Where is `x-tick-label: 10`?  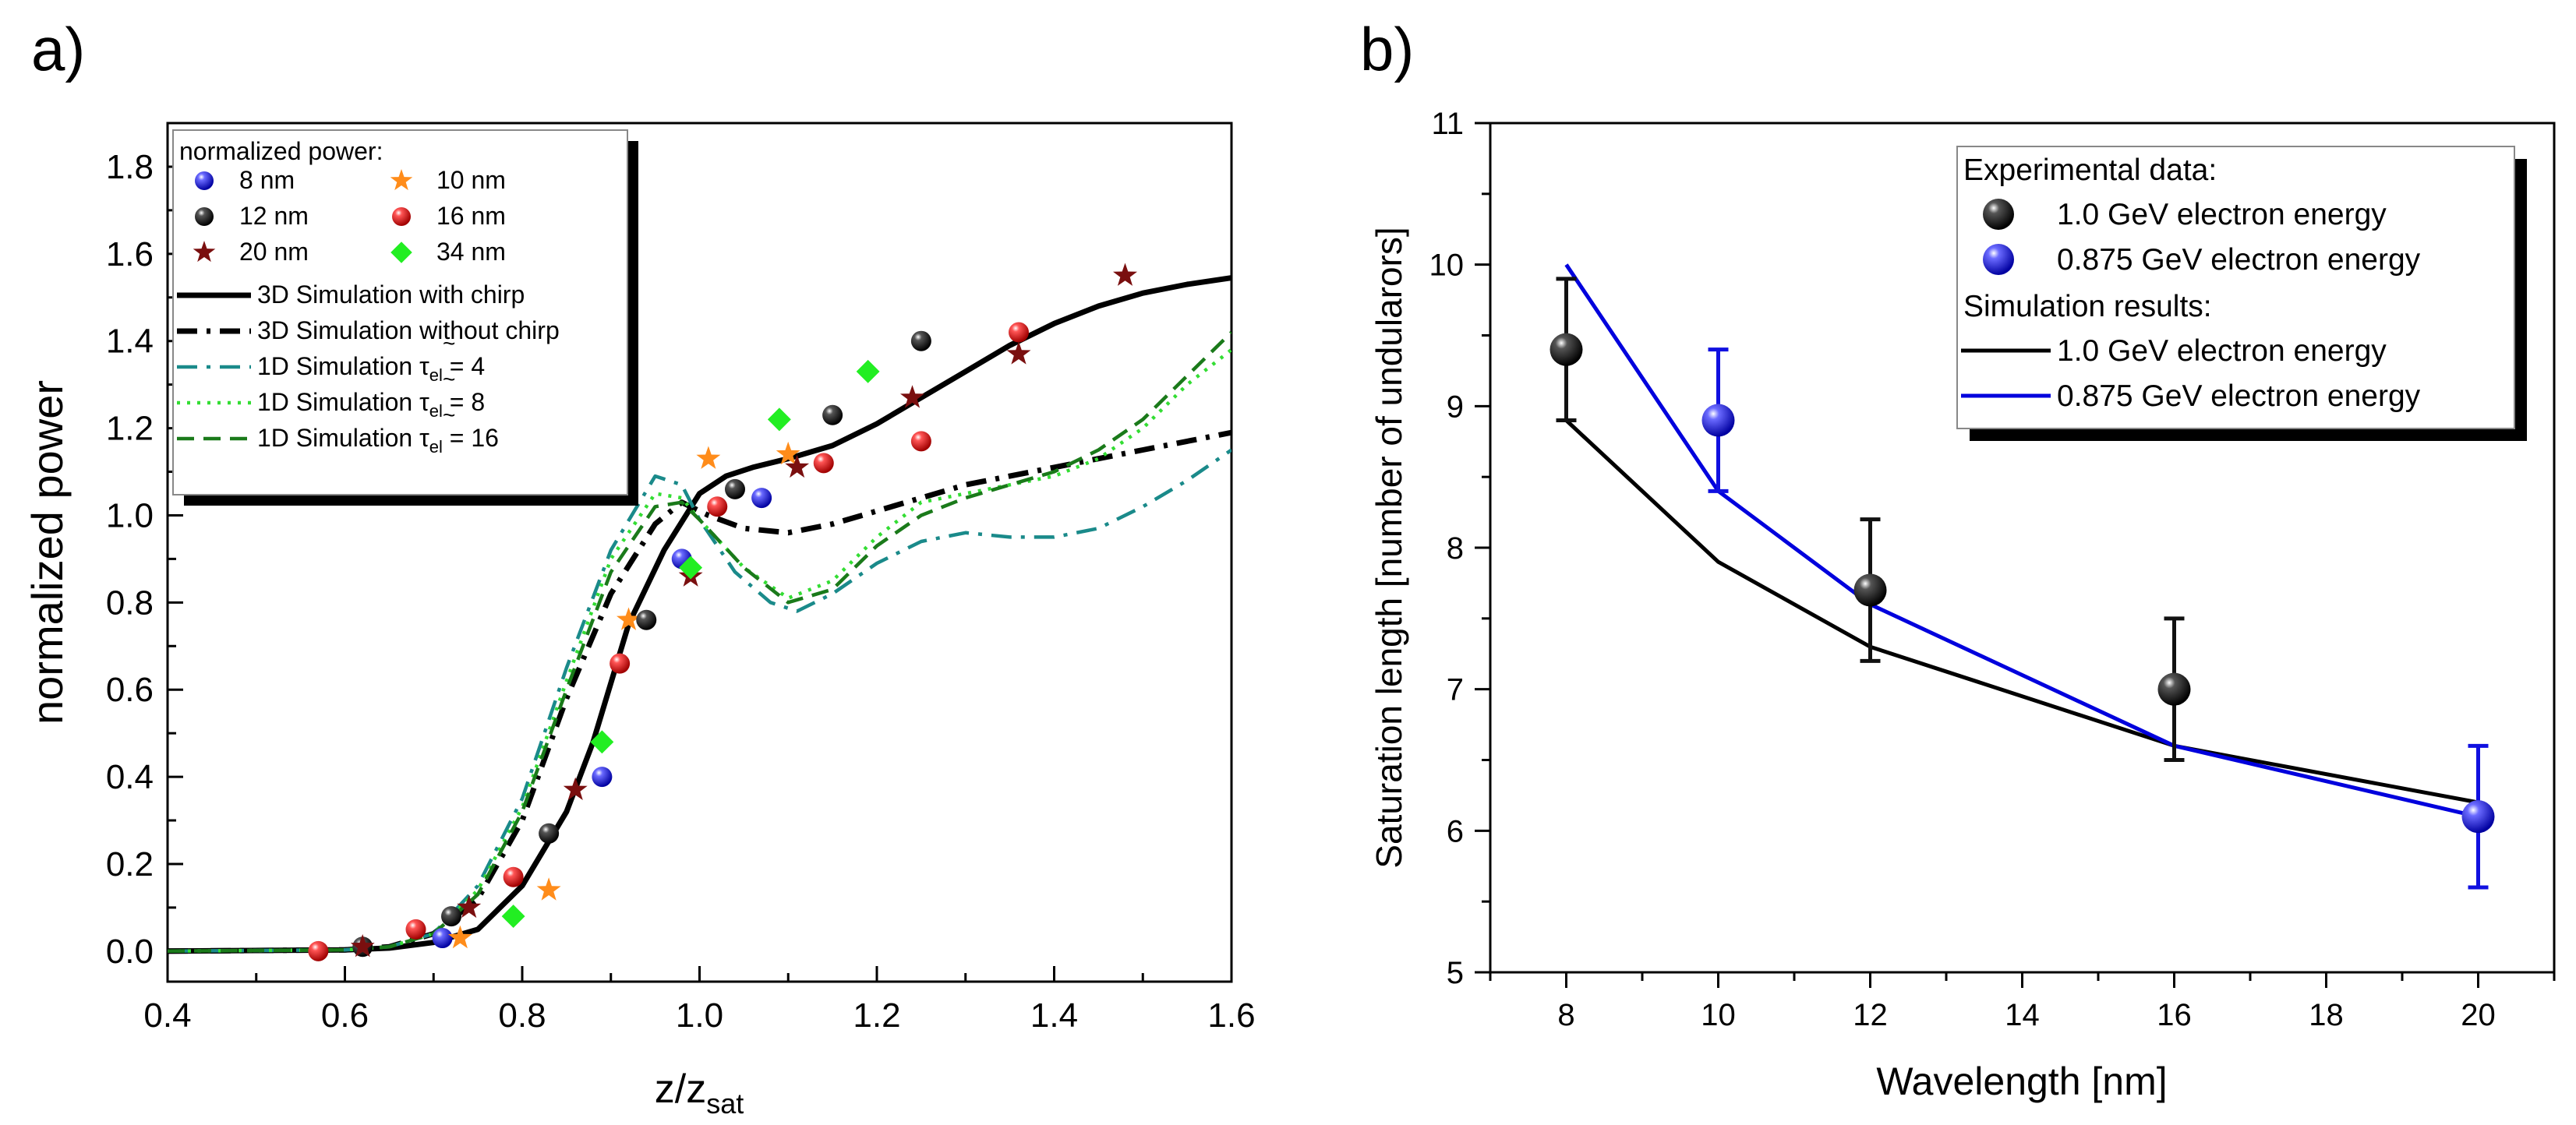
x-tick-label: 10 is located at coordinates (1718, 1015).